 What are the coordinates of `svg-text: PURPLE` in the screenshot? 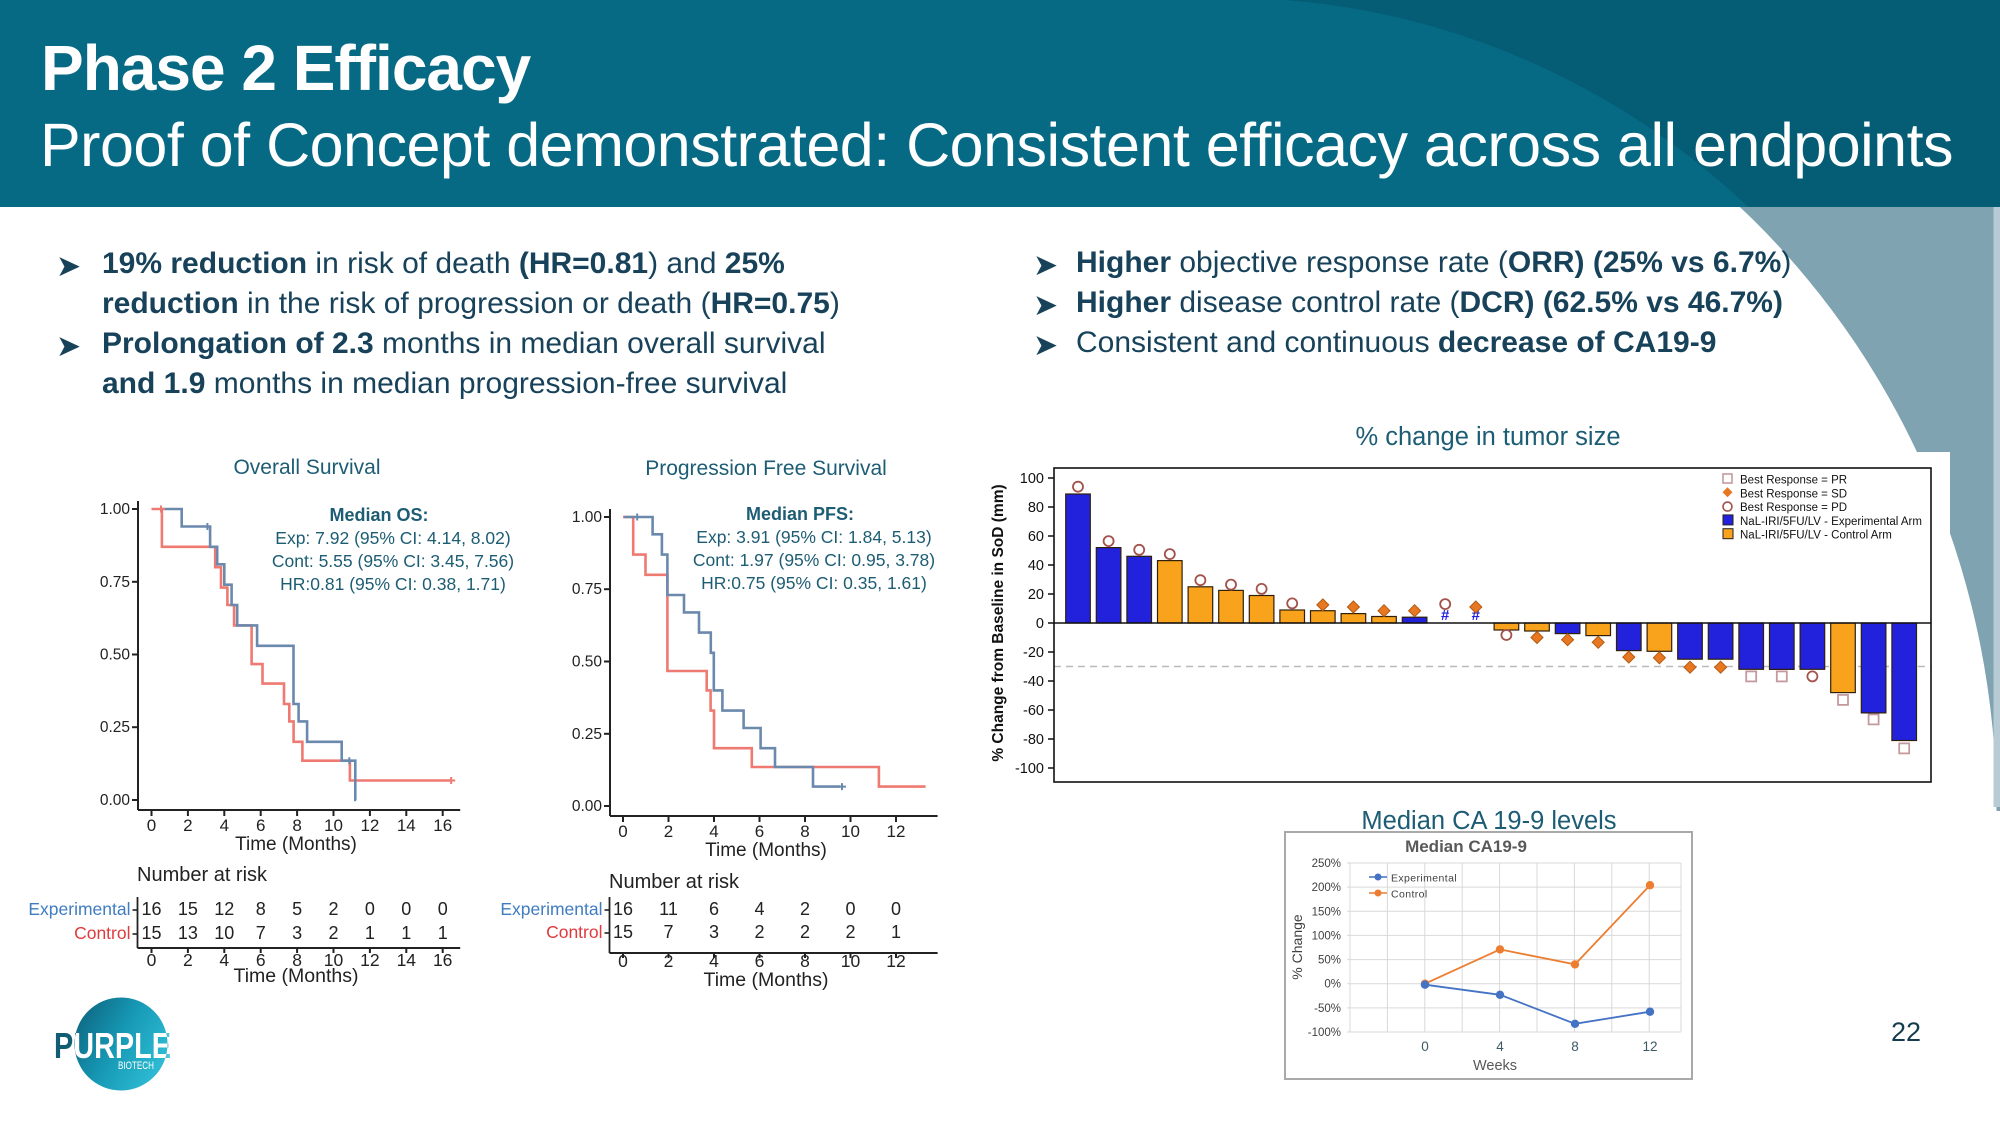 It's located at (112, 1045).